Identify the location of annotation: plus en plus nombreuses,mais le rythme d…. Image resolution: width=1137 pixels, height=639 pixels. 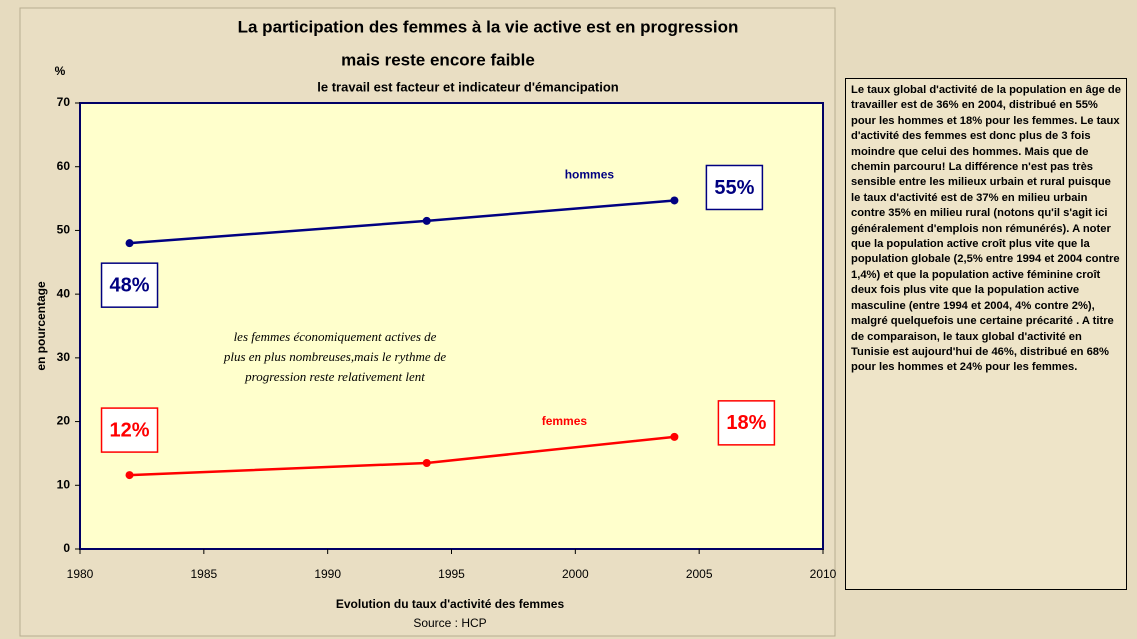
(335, 356).